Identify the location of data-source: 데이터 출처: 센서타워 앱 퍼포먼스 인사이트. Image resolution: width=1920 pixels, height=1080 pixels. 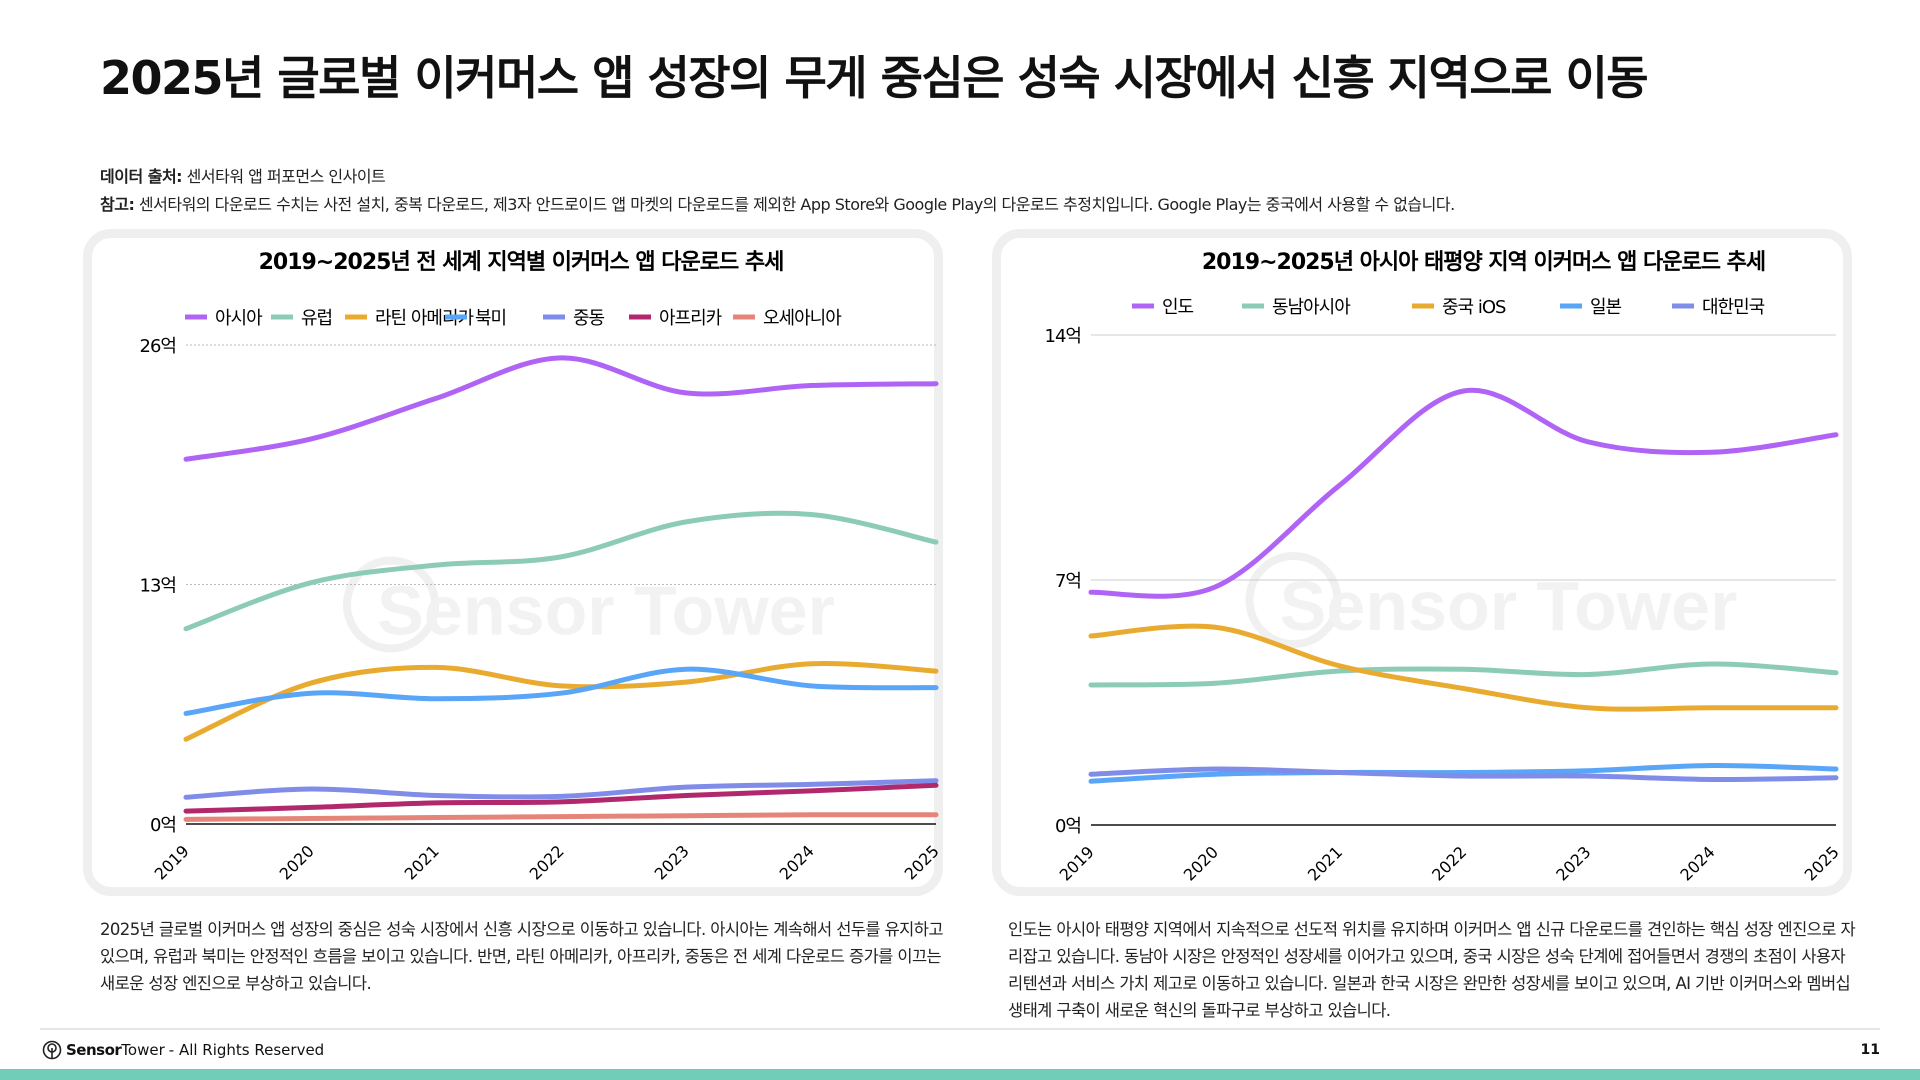
(243, 175).